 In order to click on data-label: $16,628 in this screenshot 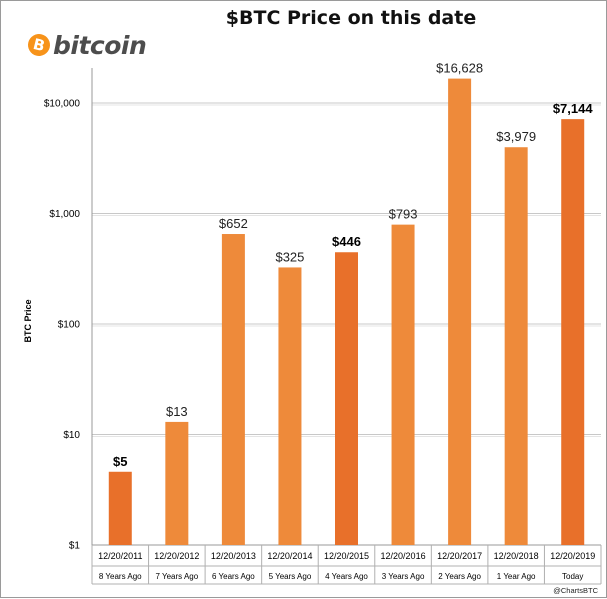, I will do `click(459, 68)`.